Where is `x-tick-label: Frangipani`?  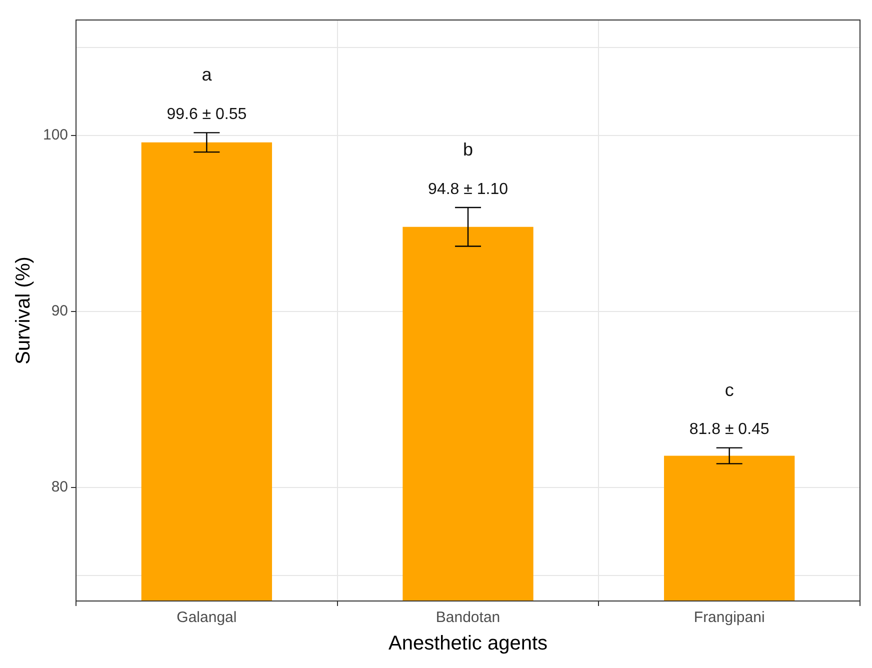
x-tick-label: Frangipani is located at coordinates (729, 617).